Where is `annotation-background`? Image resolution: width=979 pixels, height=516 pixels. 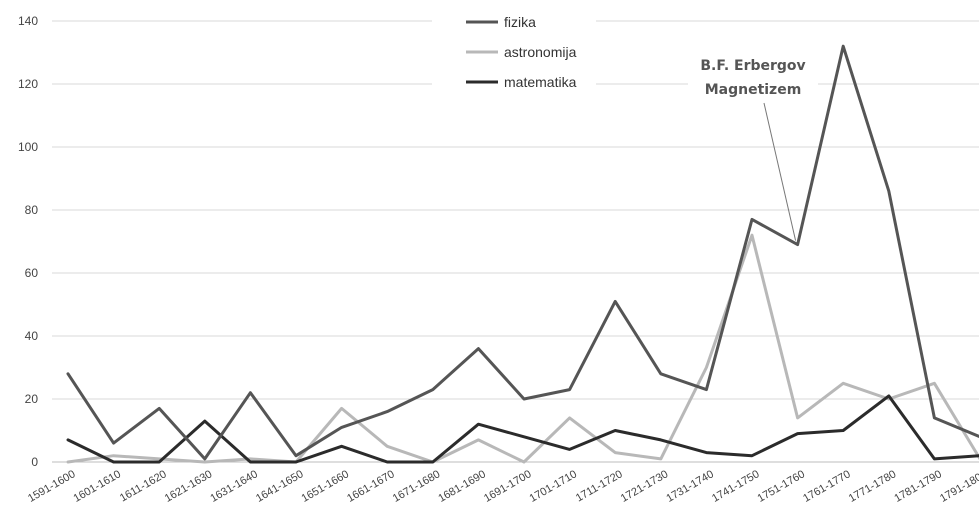 annotation-background is located at coordinates (753, 76).